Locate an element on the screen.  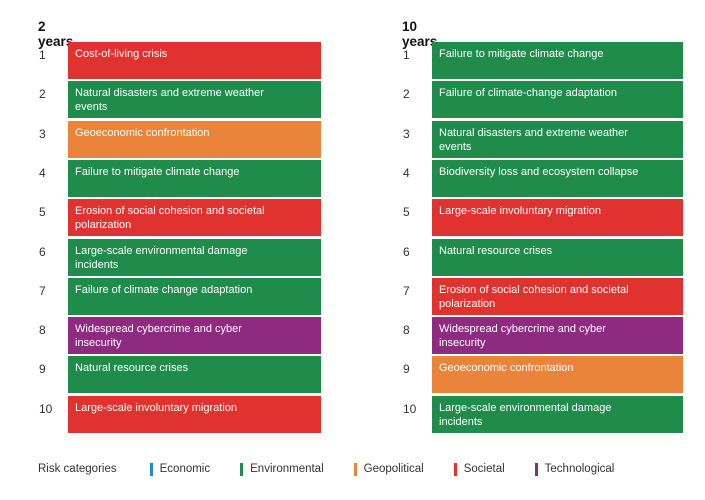
two-year-risk-bar: Large-scale involuntary migration is located at coordinates (194, 414).